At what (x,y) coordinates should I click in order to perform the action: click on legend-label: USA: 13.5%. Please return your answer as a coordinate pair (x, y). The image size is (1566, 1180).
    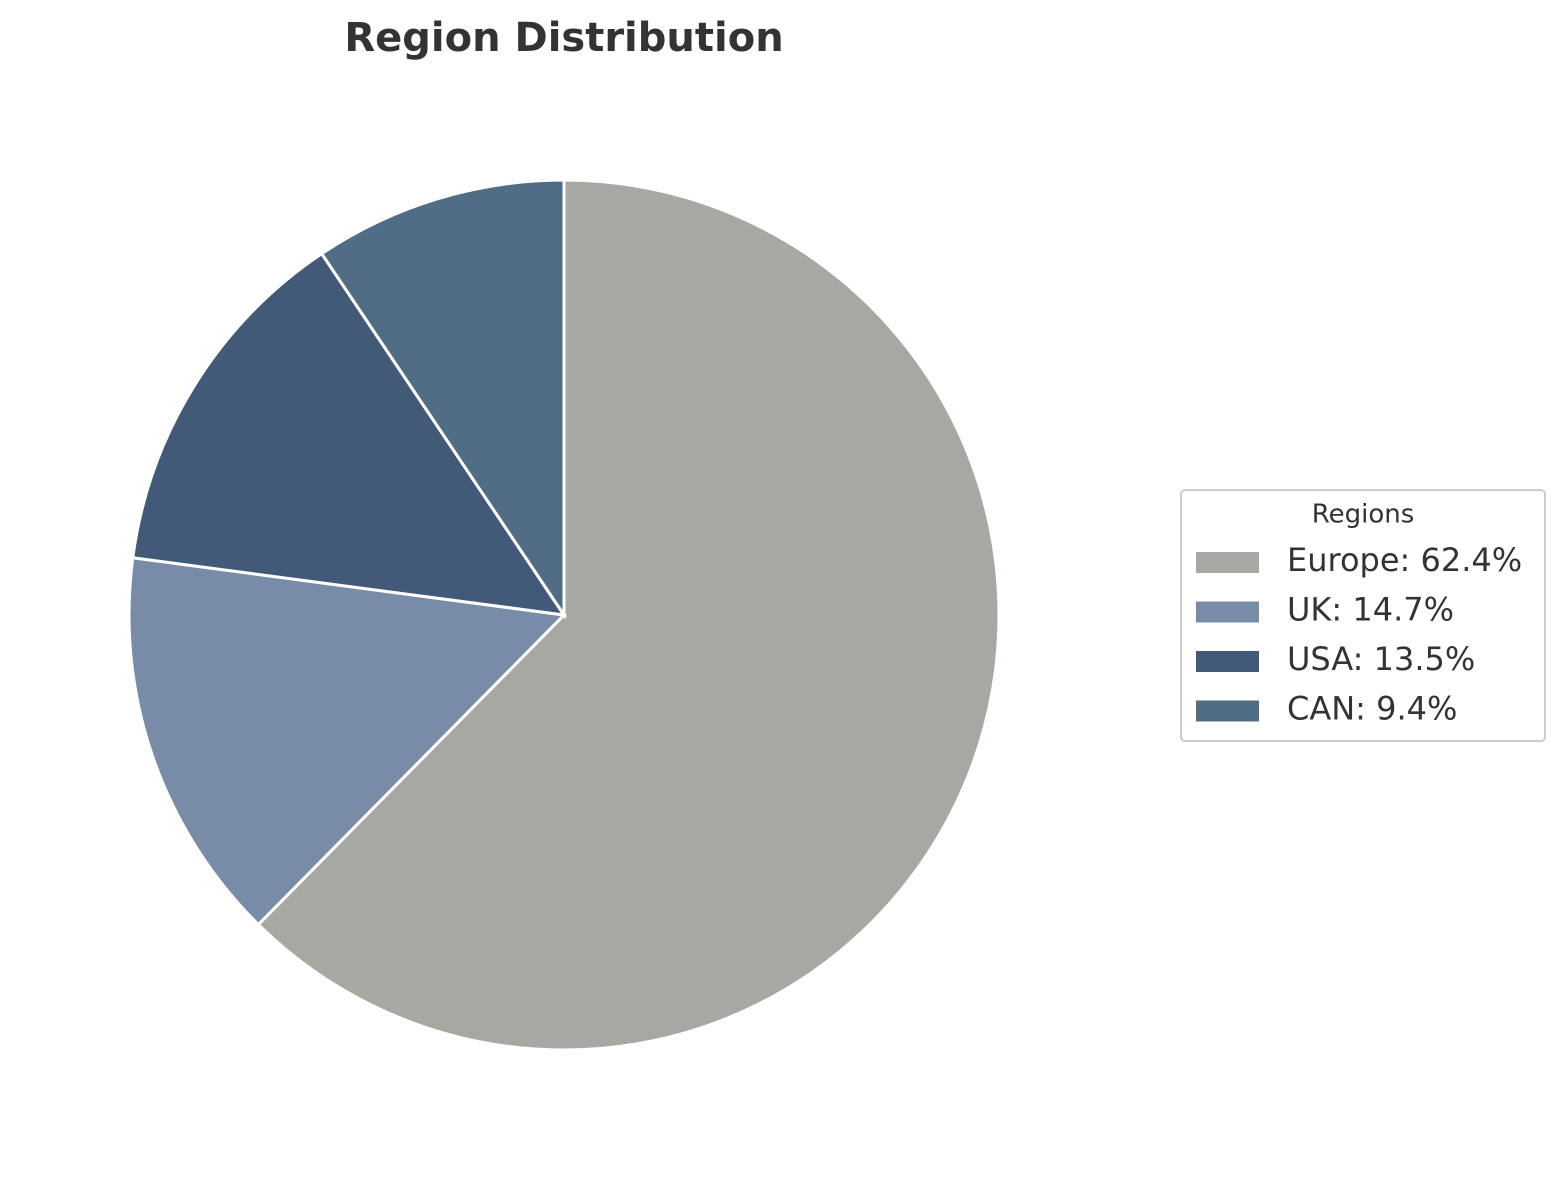
    Looking at the image, I should click on (1381, 659).